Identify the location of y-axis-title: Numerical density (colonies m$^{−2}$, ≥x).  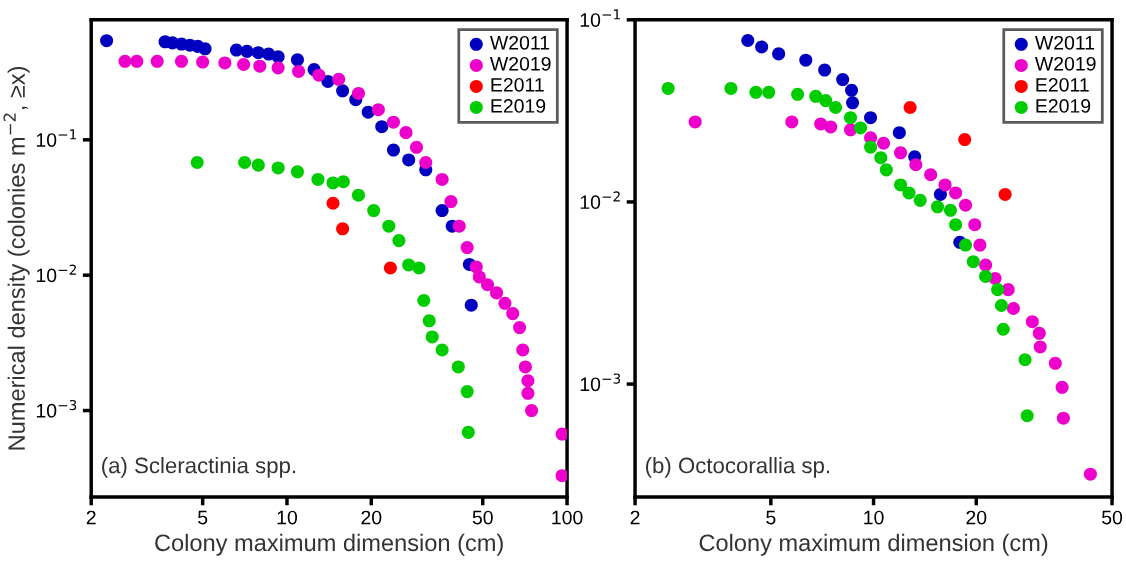
(16, 258).